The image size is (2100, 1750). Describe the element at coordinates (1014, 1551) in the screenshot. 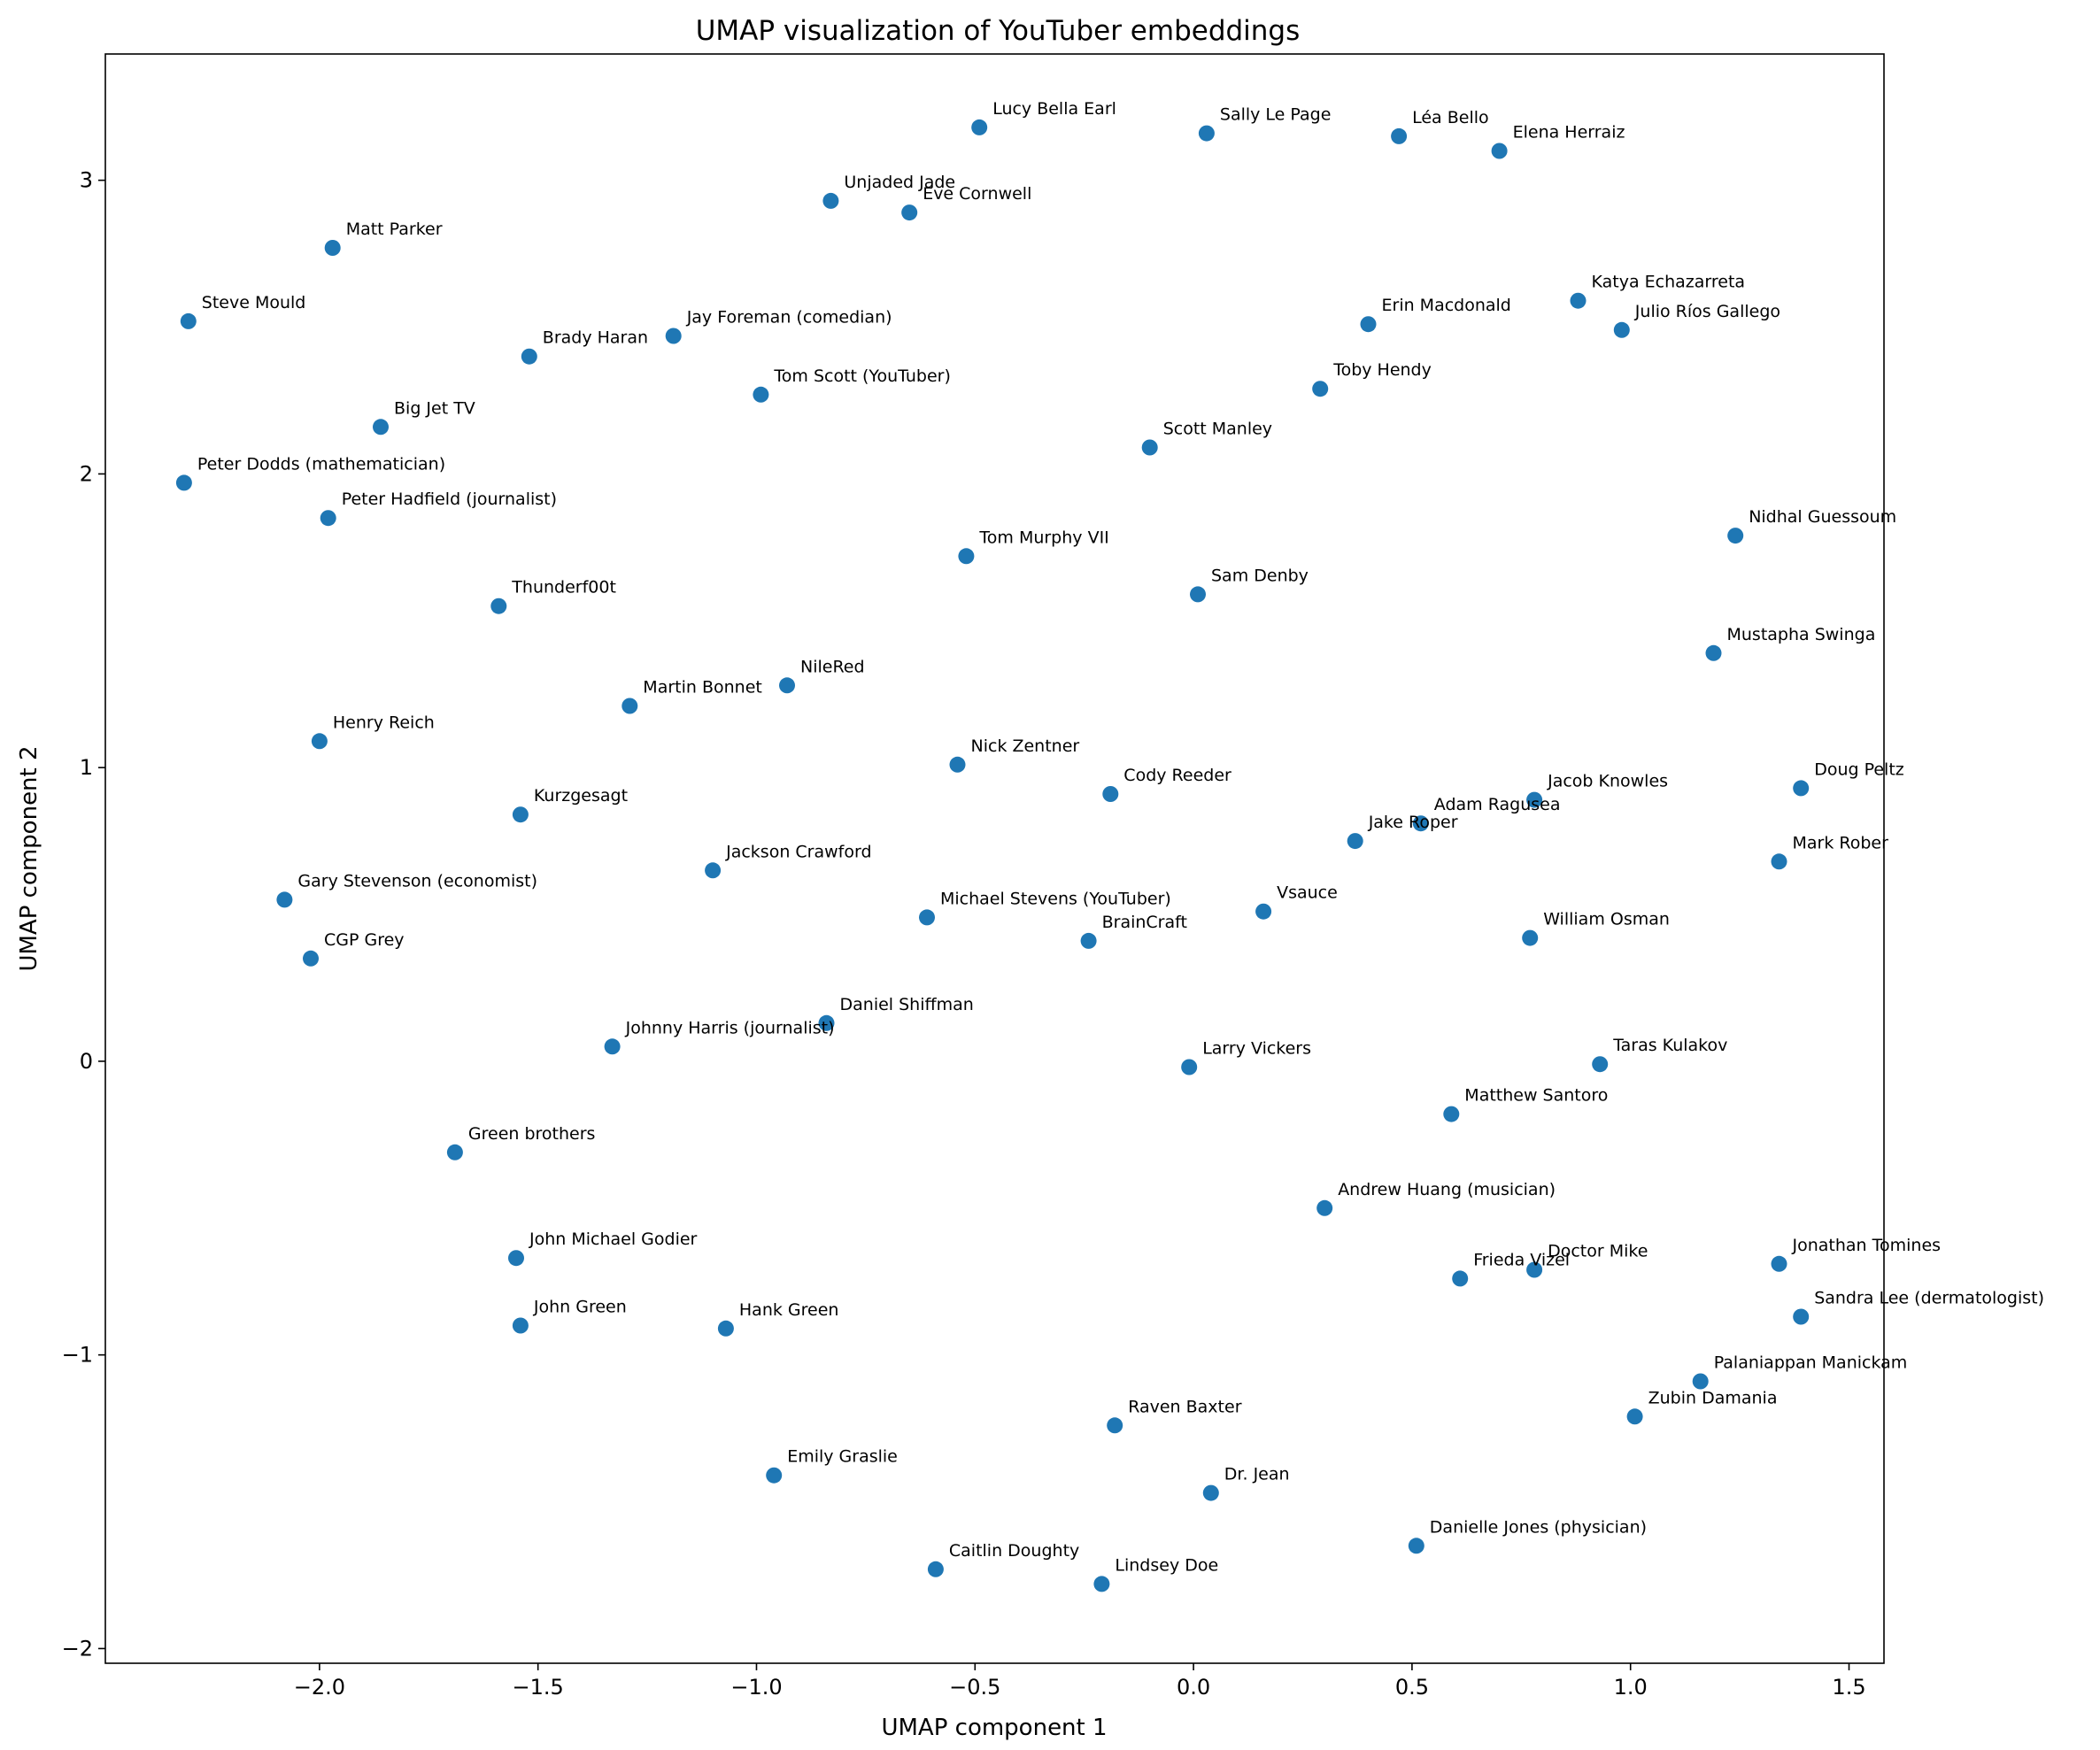

I see `data-point-label: Caitlin Doughty` at that location.